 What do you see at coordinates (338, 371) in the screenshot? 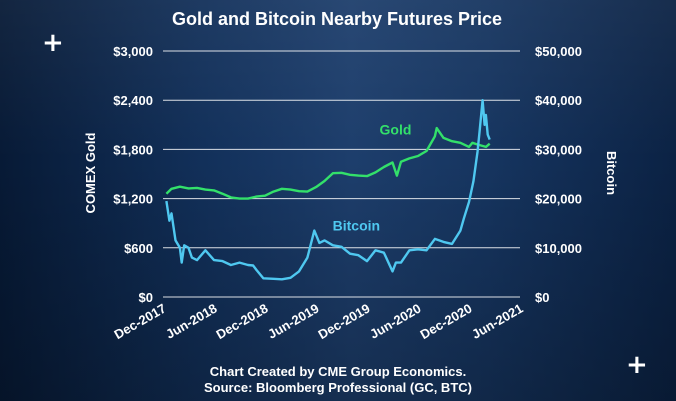
I see `source-line-1: Chart Created by CME Group Economics.` at bounding box center [338, 371].